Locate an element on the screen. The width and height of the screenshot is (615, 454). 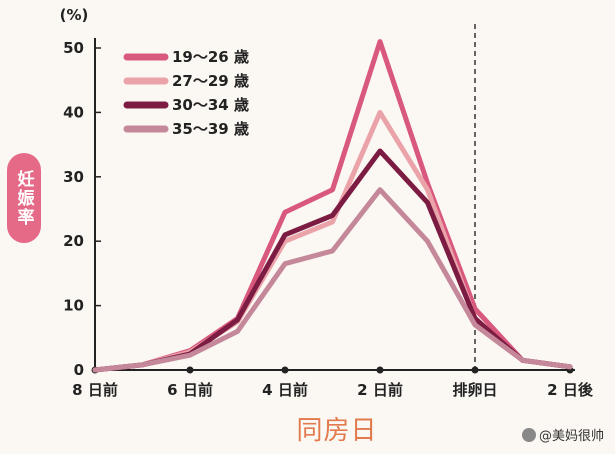
x-axis-label: 同房日 is located at coordinates (337, 431).